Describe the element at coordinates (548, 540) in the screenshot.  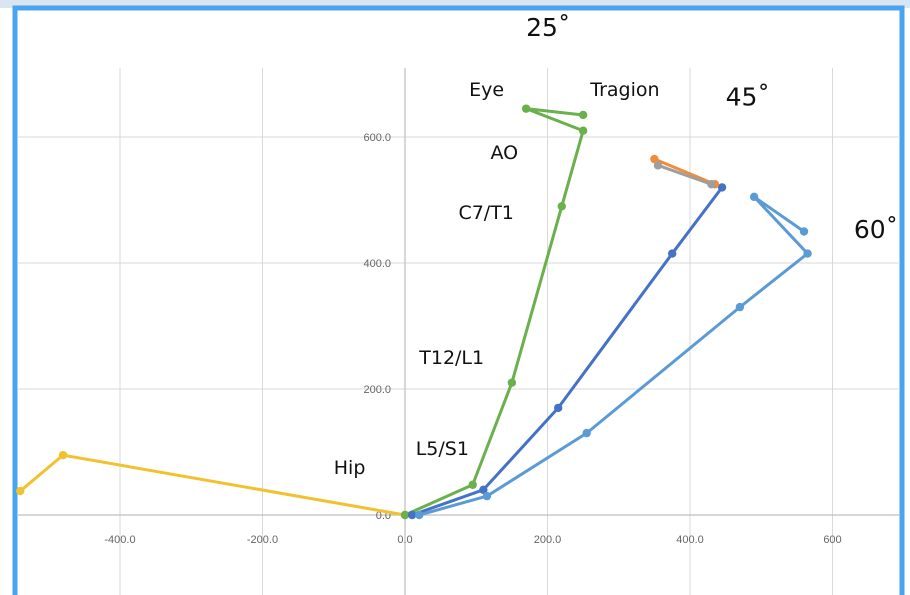
I see `x-tick-label: 200.0` at that location.